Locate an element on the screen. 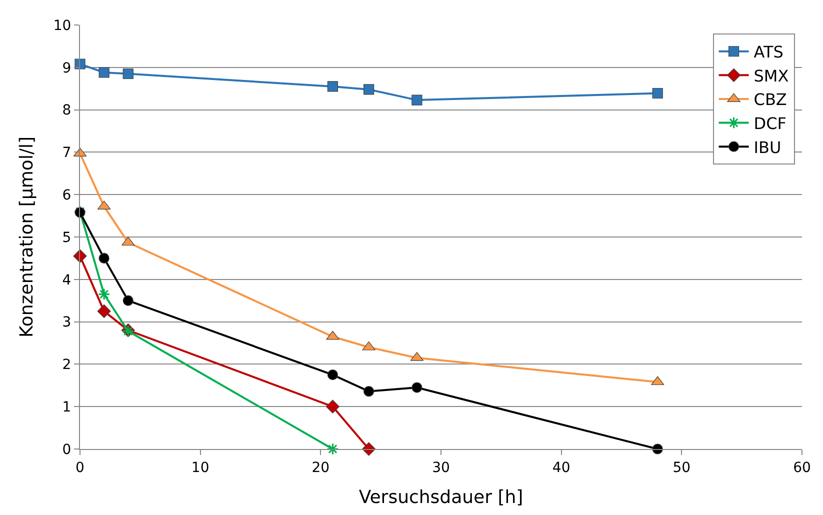 The height and width of the screenshot is (515, 823). legend-label: IBU is located at coordinates (768, 147).